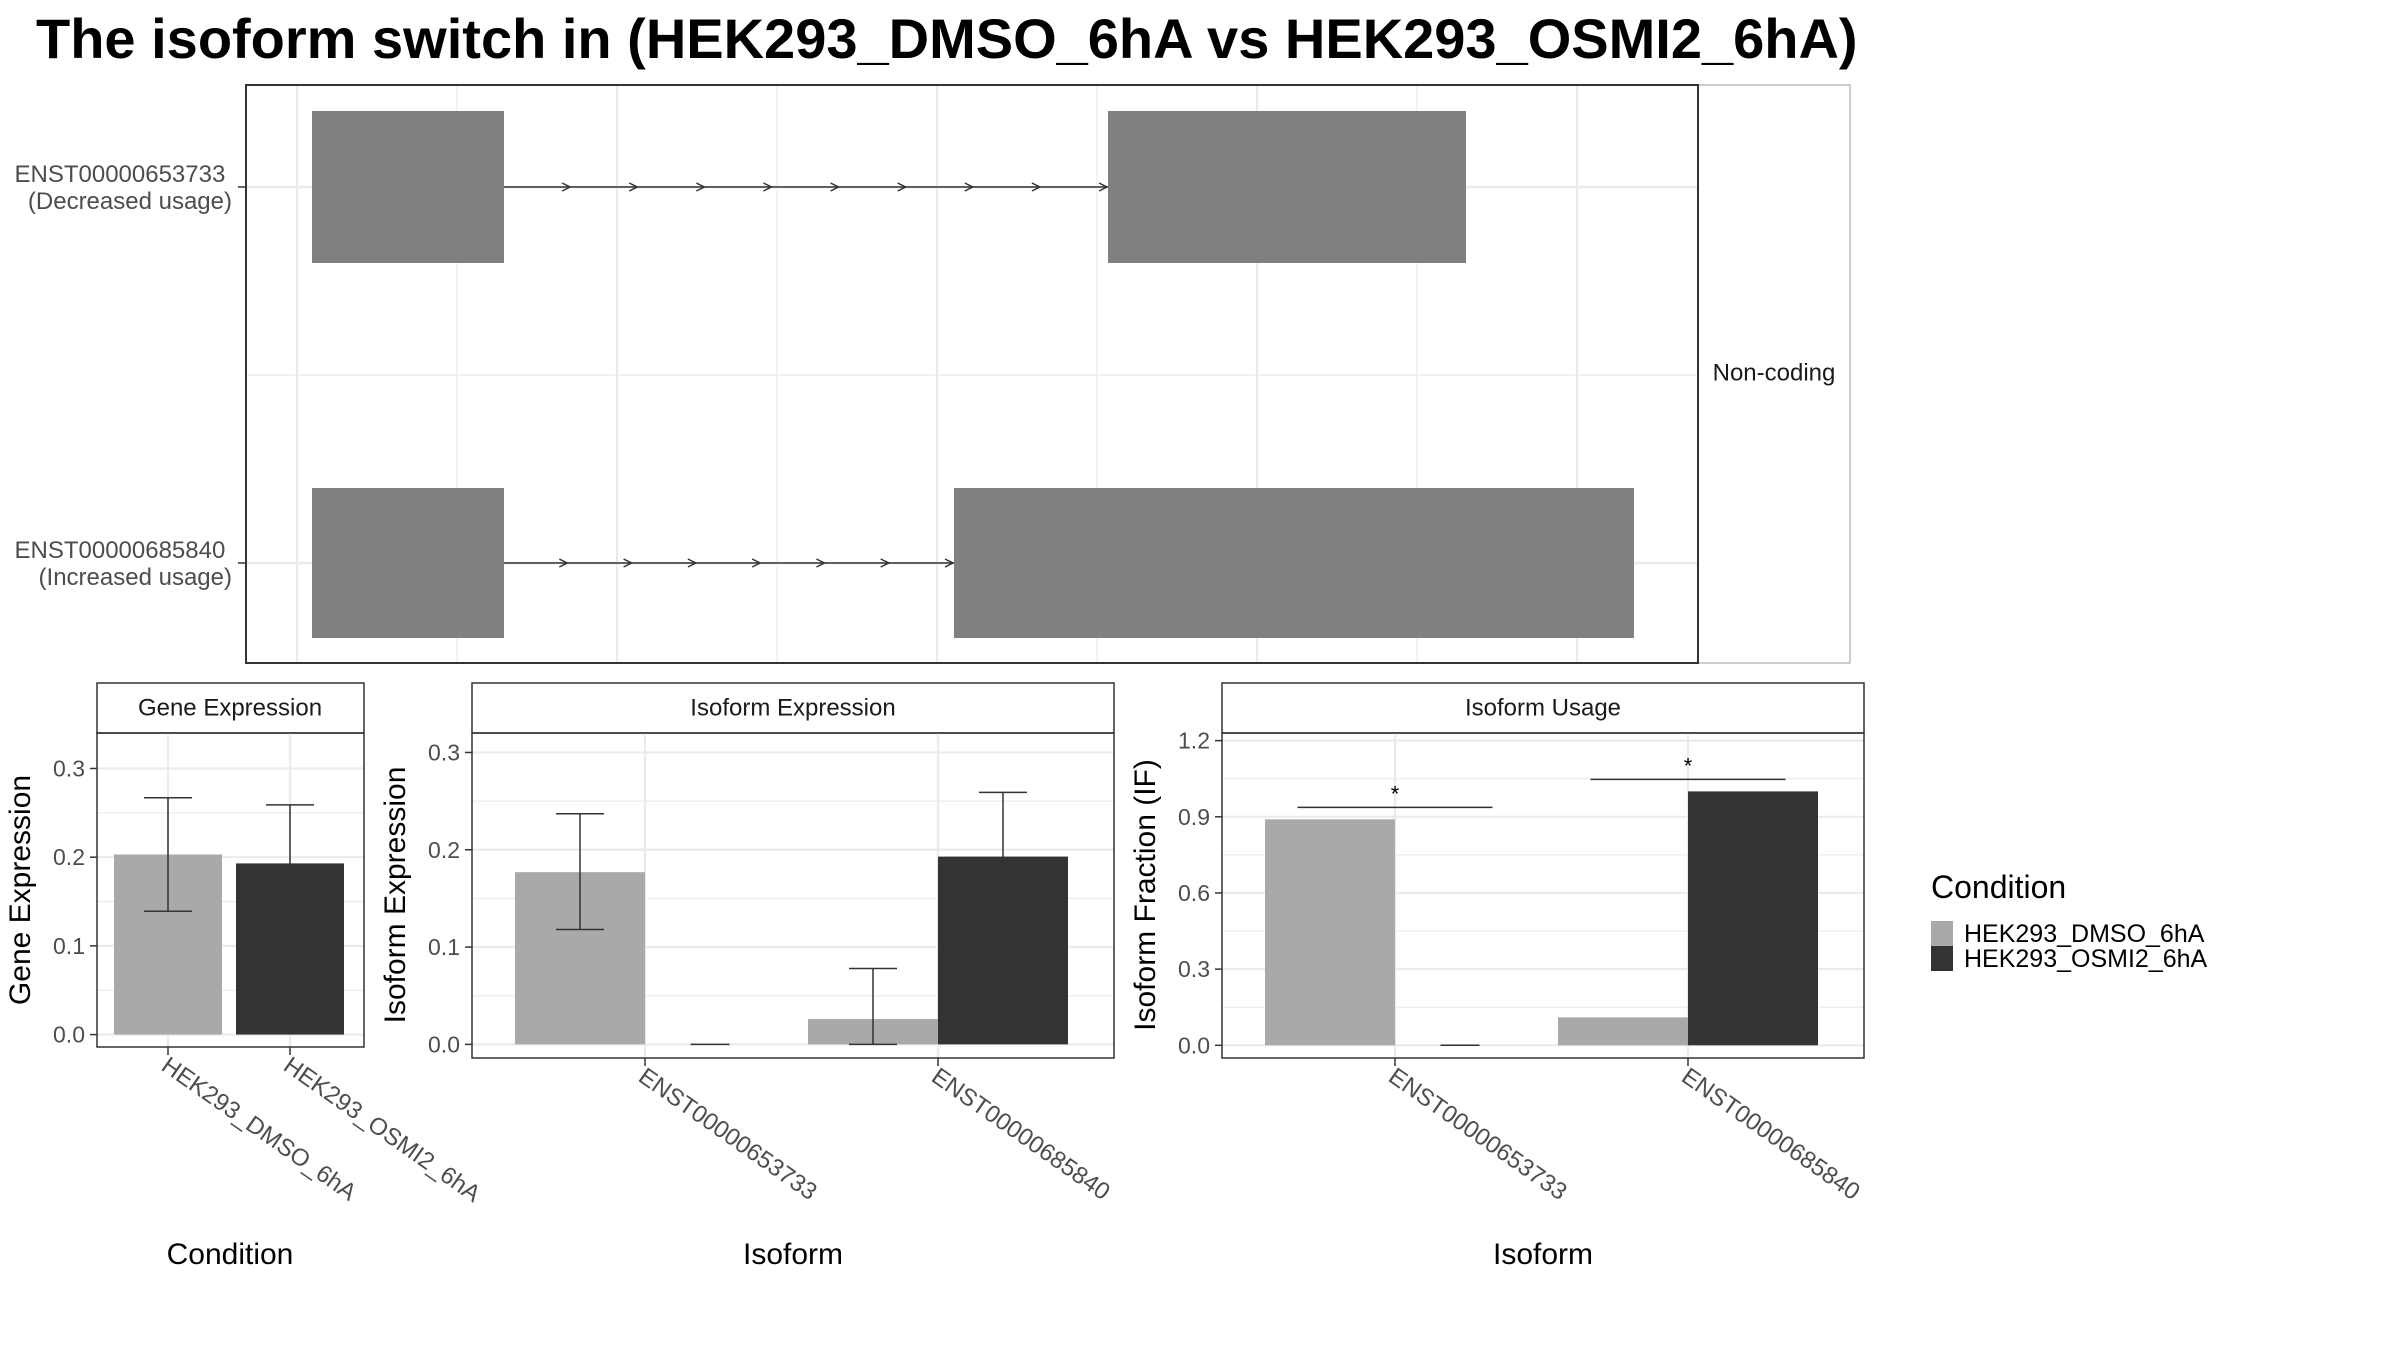  Describe the element at coordinates (2084, 934) in the screenshot. I see `legend-item-dmso: HEK293_DMSO_6hA` at that location.